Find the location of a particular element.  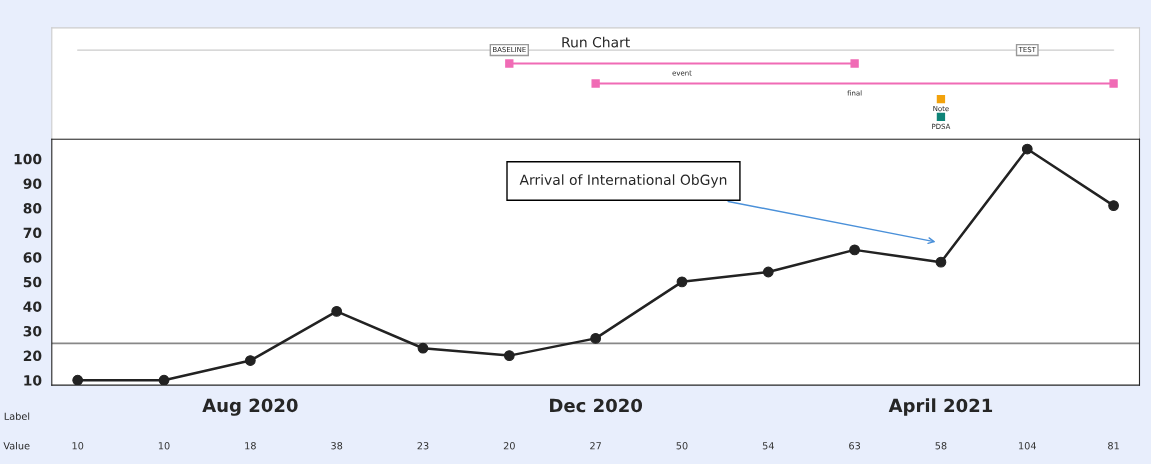

x-tick-label: April 2021 is located at coordinates (940, 407).